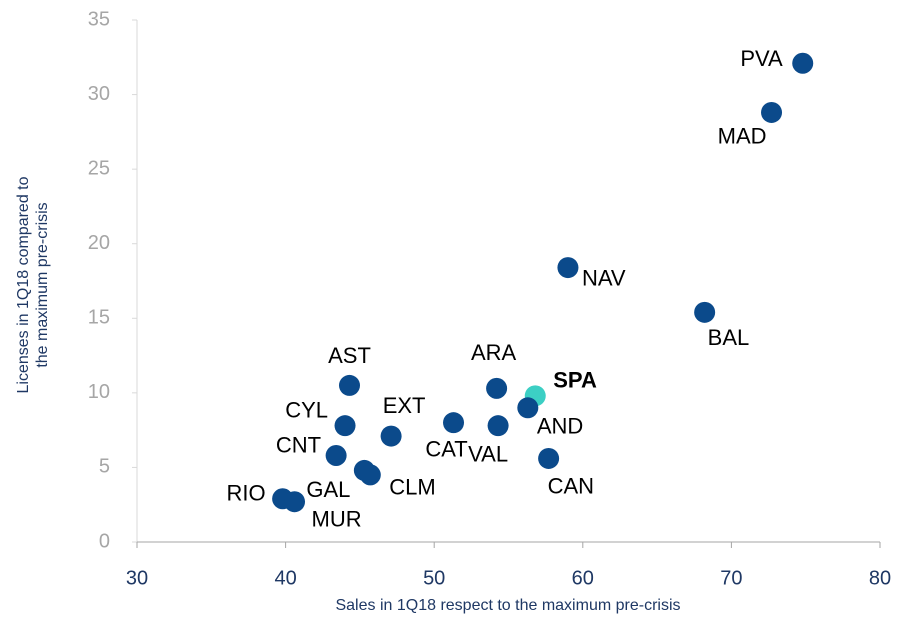  Describe the element at coordinates (731, 578) in the screenshot. I see `x-tick-label: 70` at that location.